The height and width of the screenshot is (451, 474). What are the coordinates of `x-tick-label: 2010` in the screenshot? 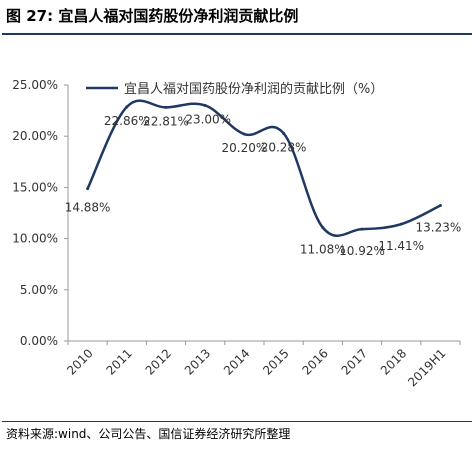 It's located at (79, 361).